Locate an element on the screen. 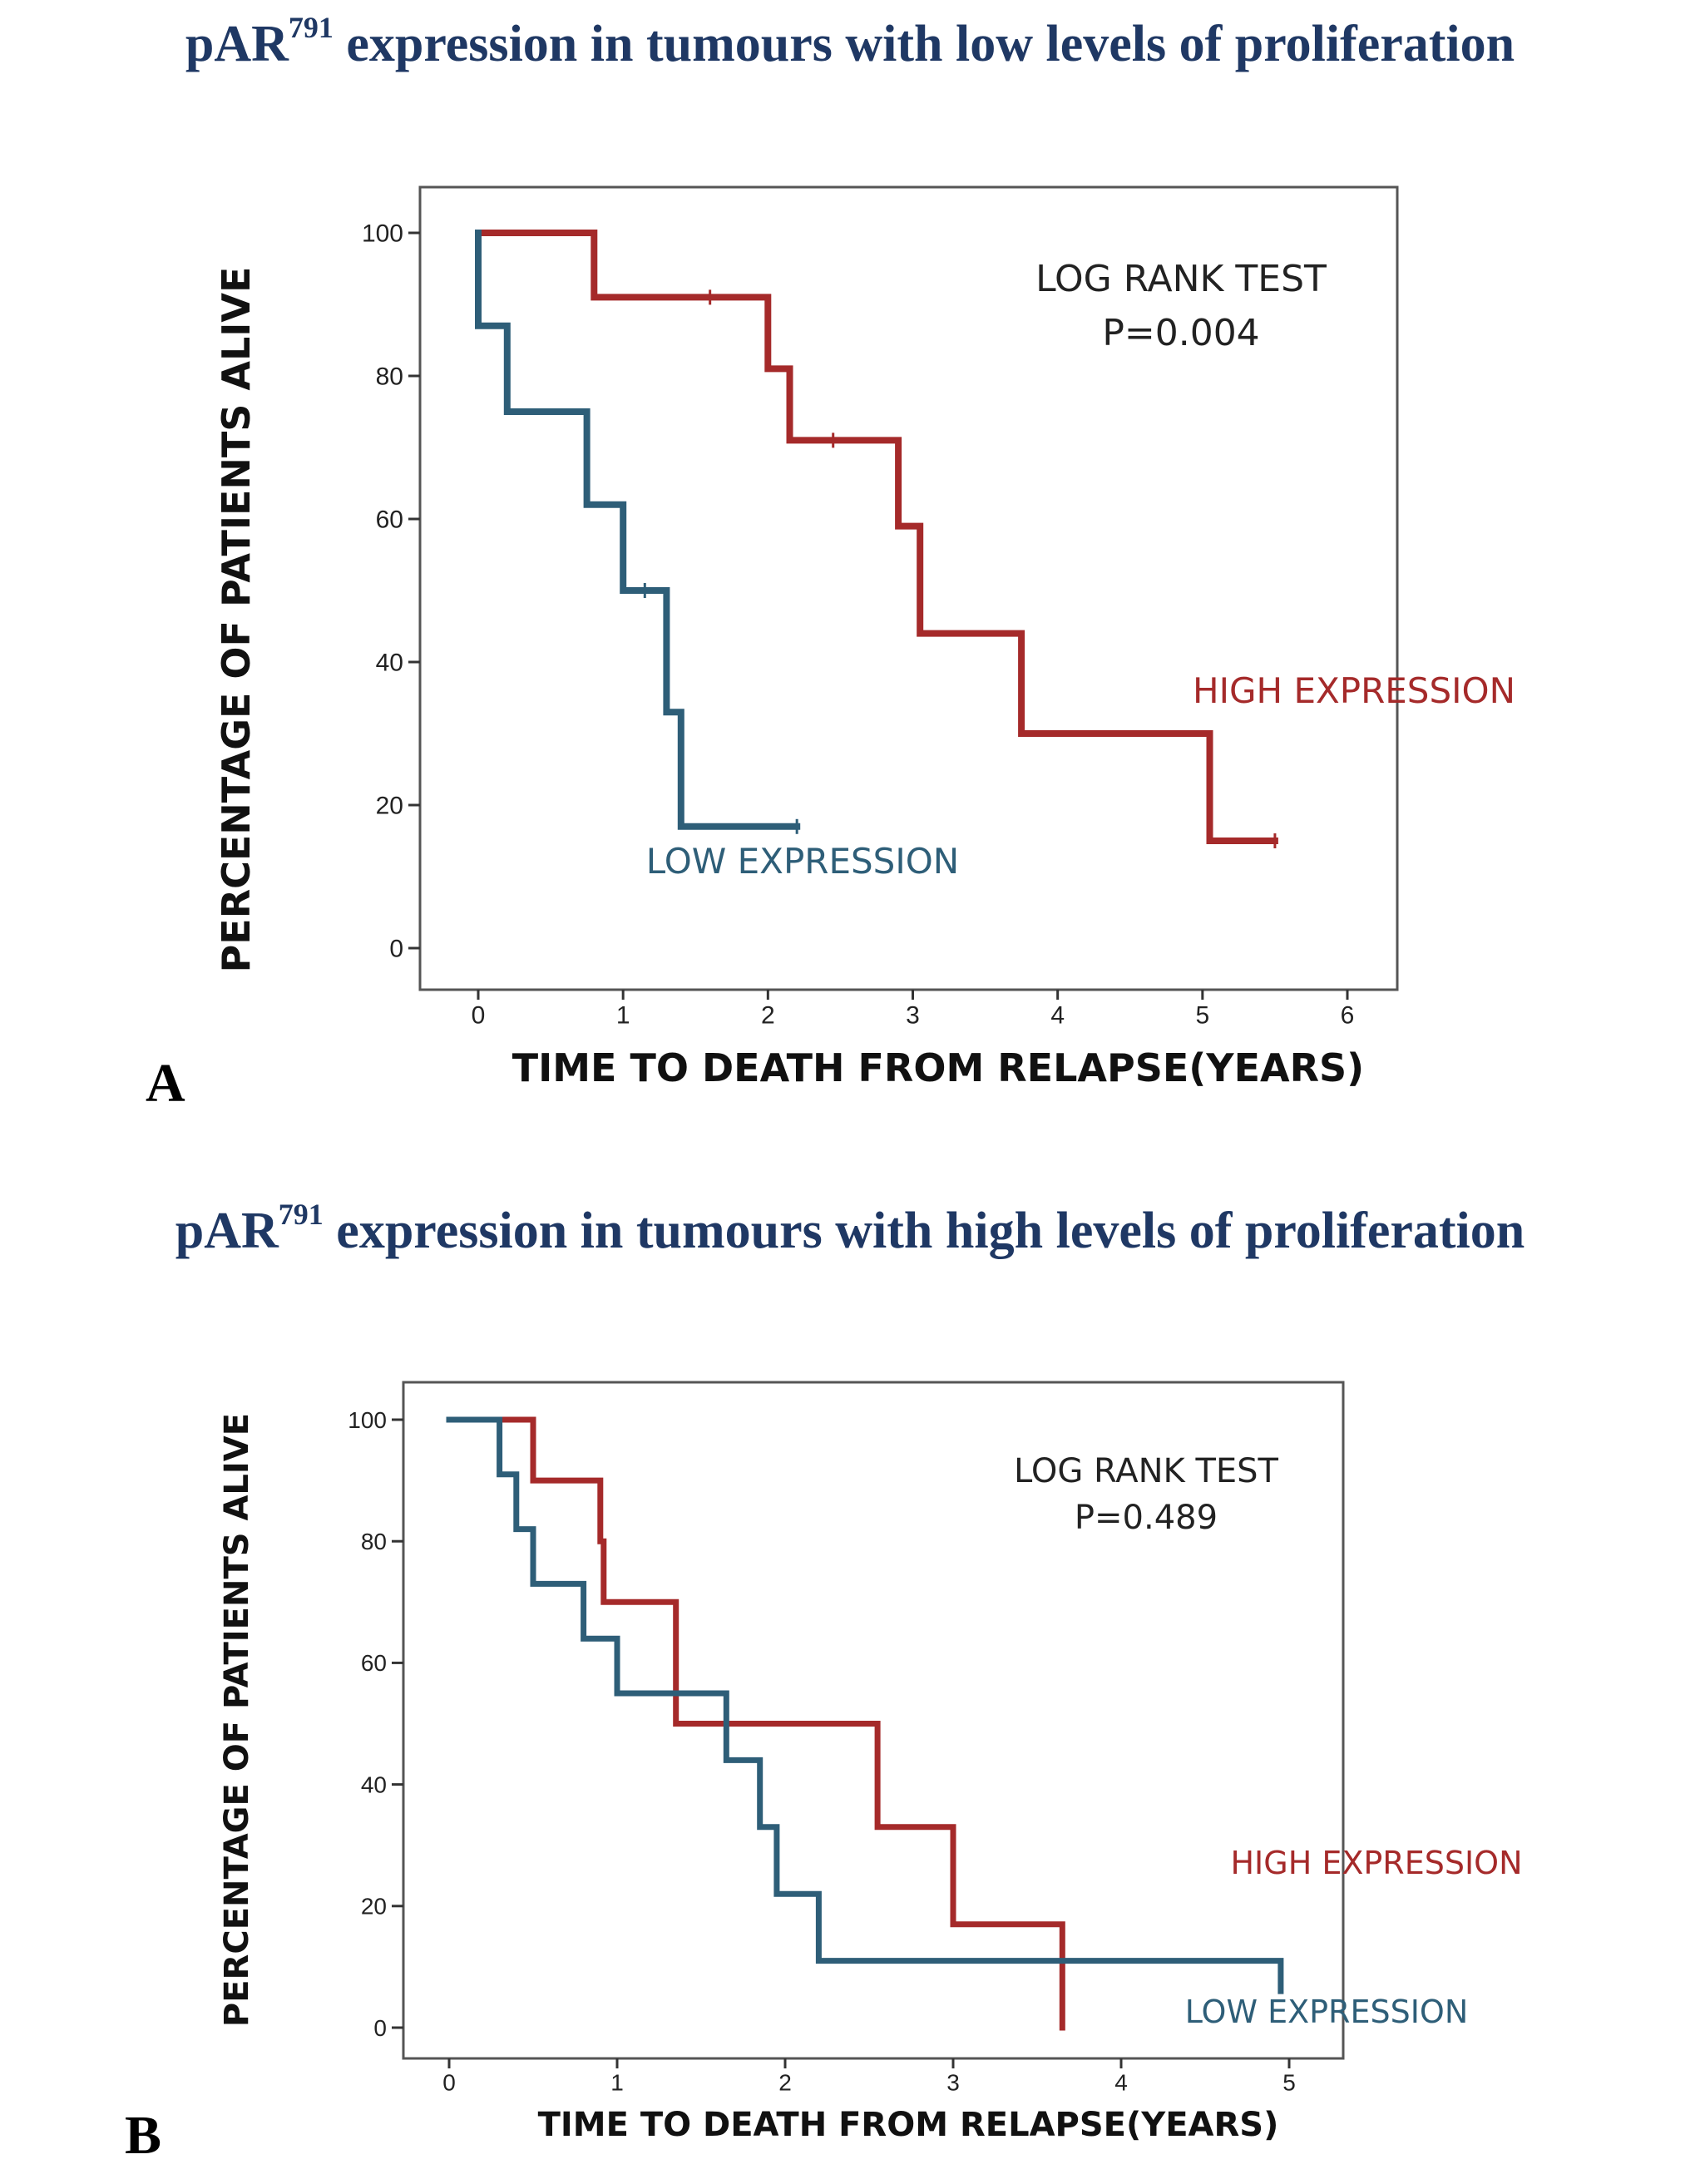 The height and width of the screenshot is (2184, 1700). chart-a-x-tick-label: 4 is located at coordinates (1057, 1016).